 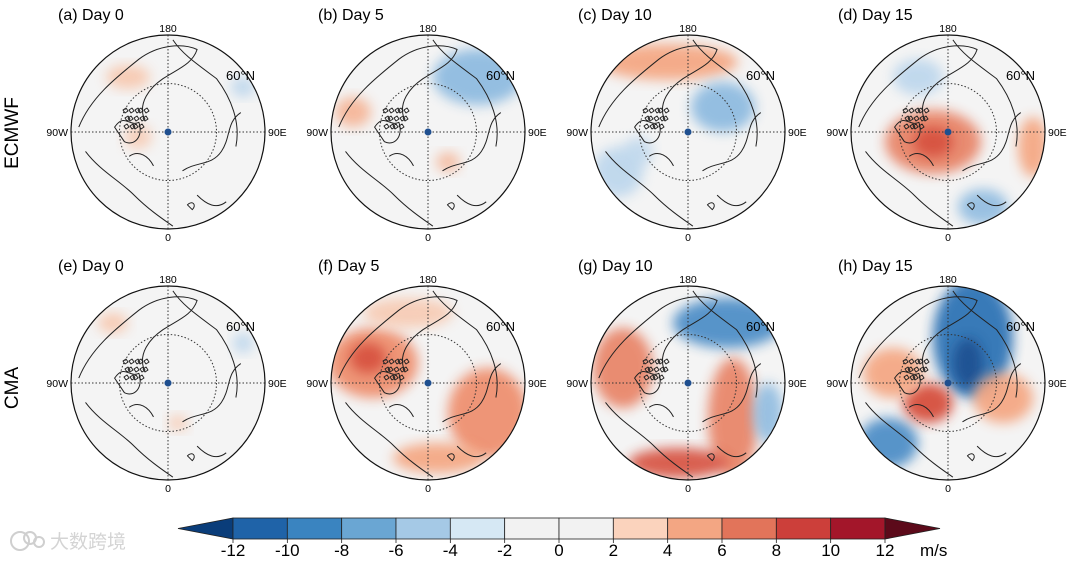 What do you see at coordinates (721, 550) in the screenshot?
I see `colorbar-tick-label: 6` at bounding box center [721, 550].